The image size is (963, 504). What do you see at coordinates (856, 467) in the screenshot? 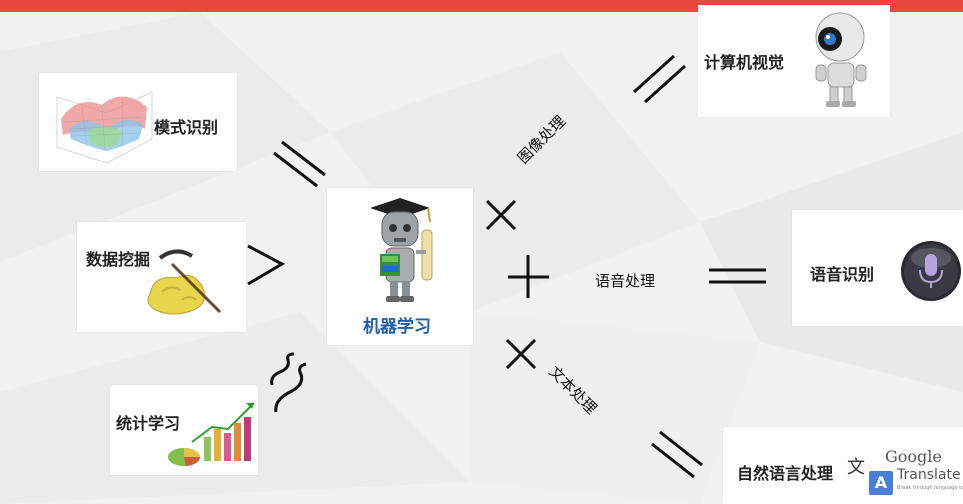
I see `translate-glyph-left-icon: 文` at bounding box center [856, 467].